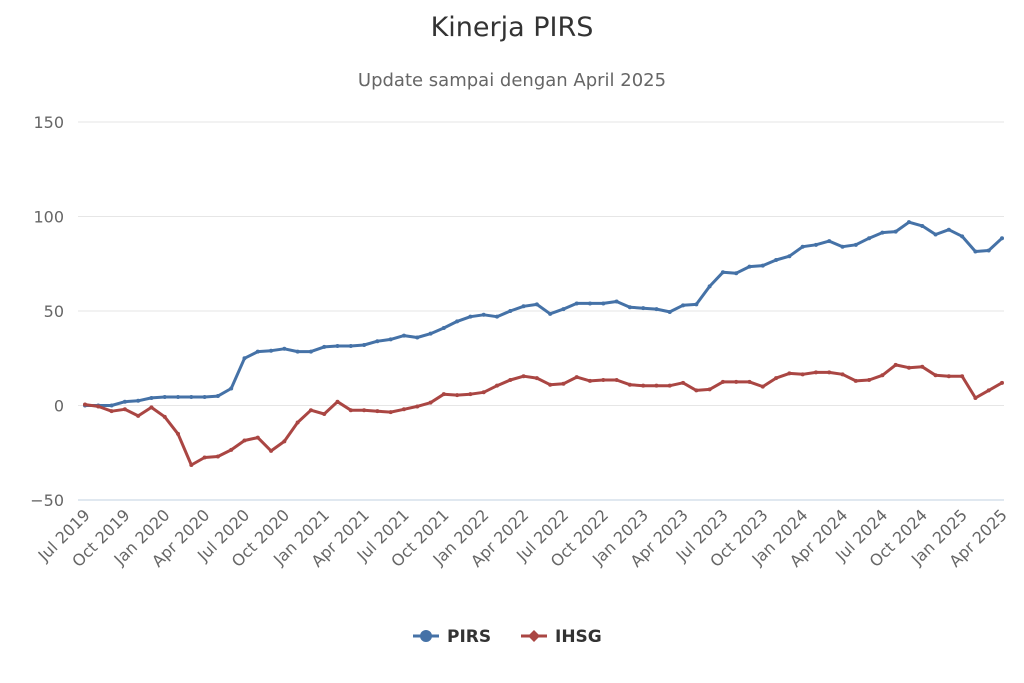  I want to click on legend-item-ihsg: IHSG, so click(561, 637).